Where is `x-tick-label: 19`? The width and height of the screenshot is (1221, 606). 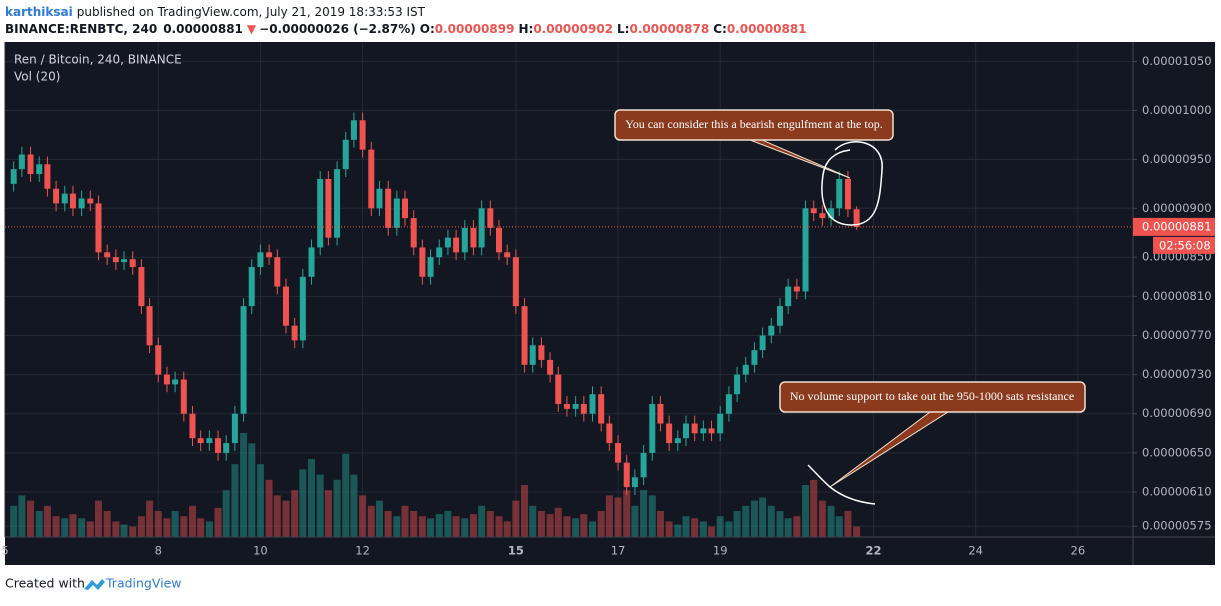 x-tick-label: 19 is located at coordinates (720, 551).